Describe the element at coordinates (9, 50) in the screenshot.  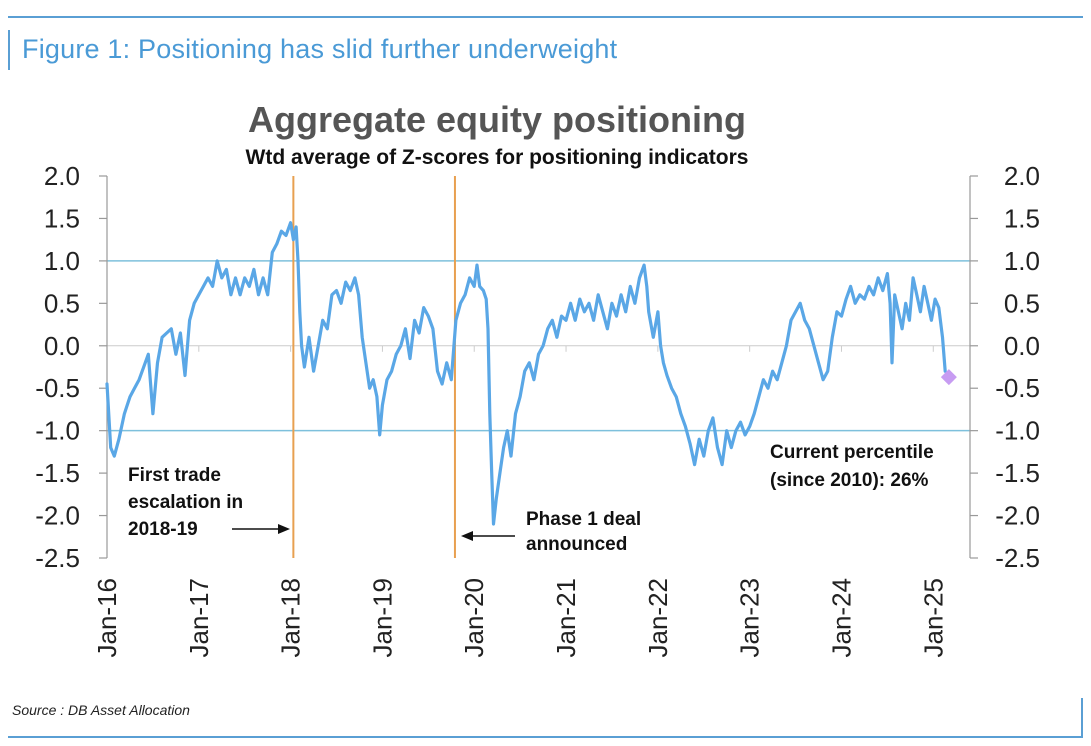
I see `header-accent-rule` at that location.